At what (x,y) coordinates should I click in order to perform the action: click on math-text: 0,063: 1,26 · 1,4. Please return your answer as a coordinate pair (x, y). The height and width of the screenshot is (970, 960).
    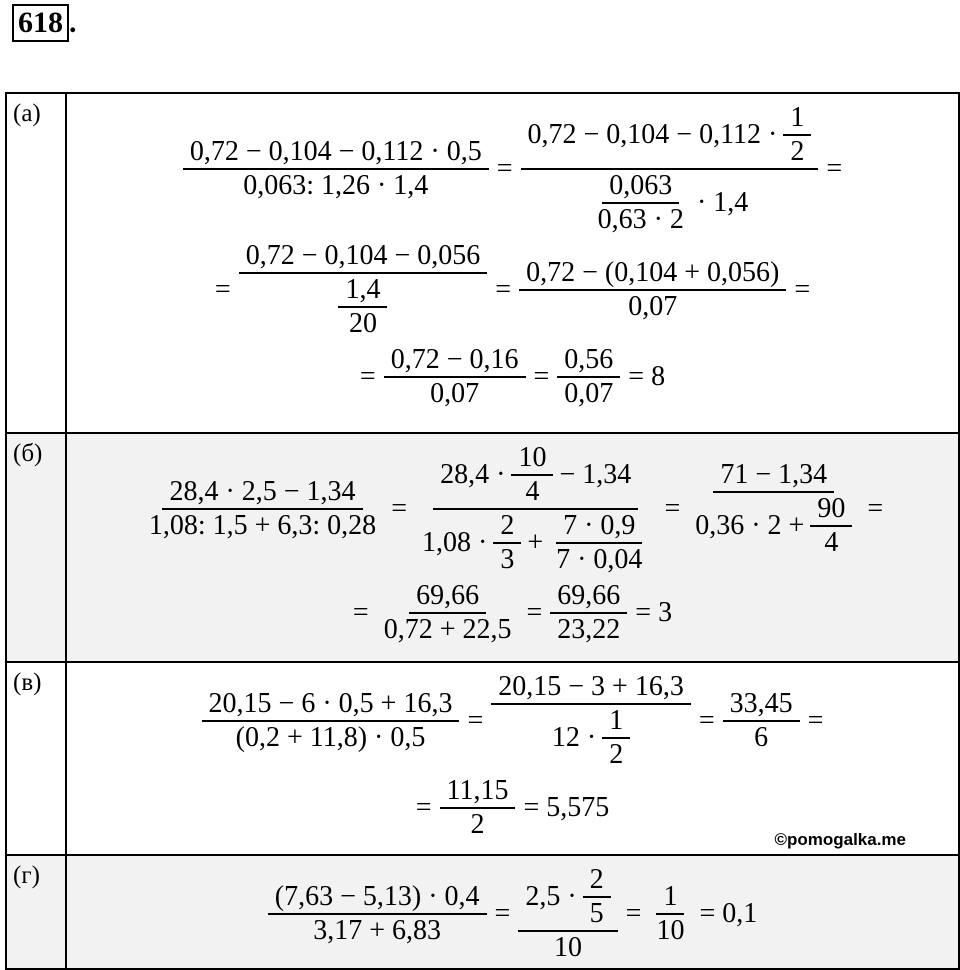
    Looking at the image, I should click on (336, 185).